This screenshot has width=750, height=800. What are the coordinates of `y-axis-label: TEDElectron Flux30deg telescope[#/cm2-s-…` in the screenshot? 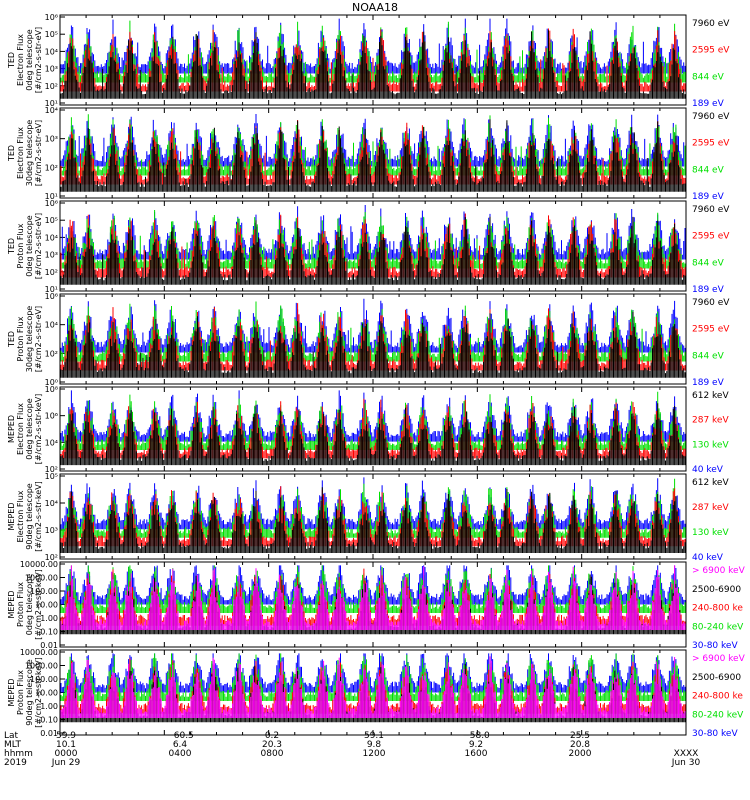 It's located at (25, 153).